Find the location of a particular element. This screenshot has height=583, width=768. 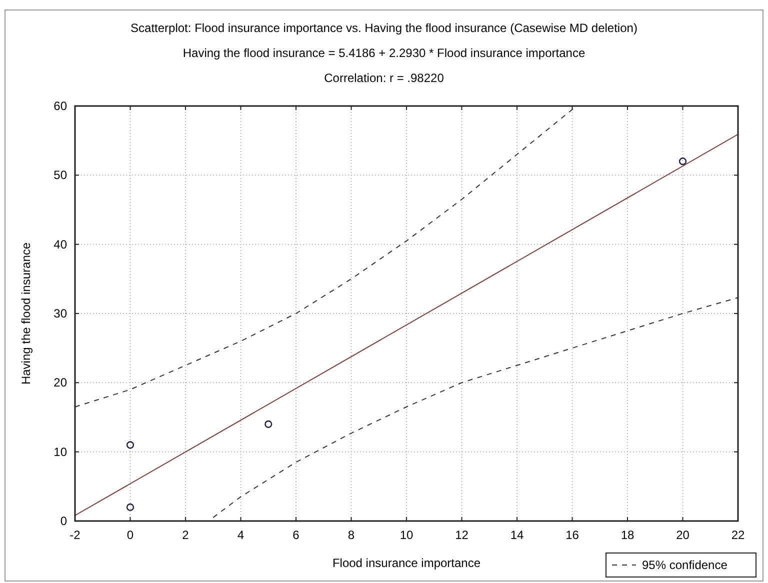

x-tick-label: 0 is located at coordinates (130, 535).